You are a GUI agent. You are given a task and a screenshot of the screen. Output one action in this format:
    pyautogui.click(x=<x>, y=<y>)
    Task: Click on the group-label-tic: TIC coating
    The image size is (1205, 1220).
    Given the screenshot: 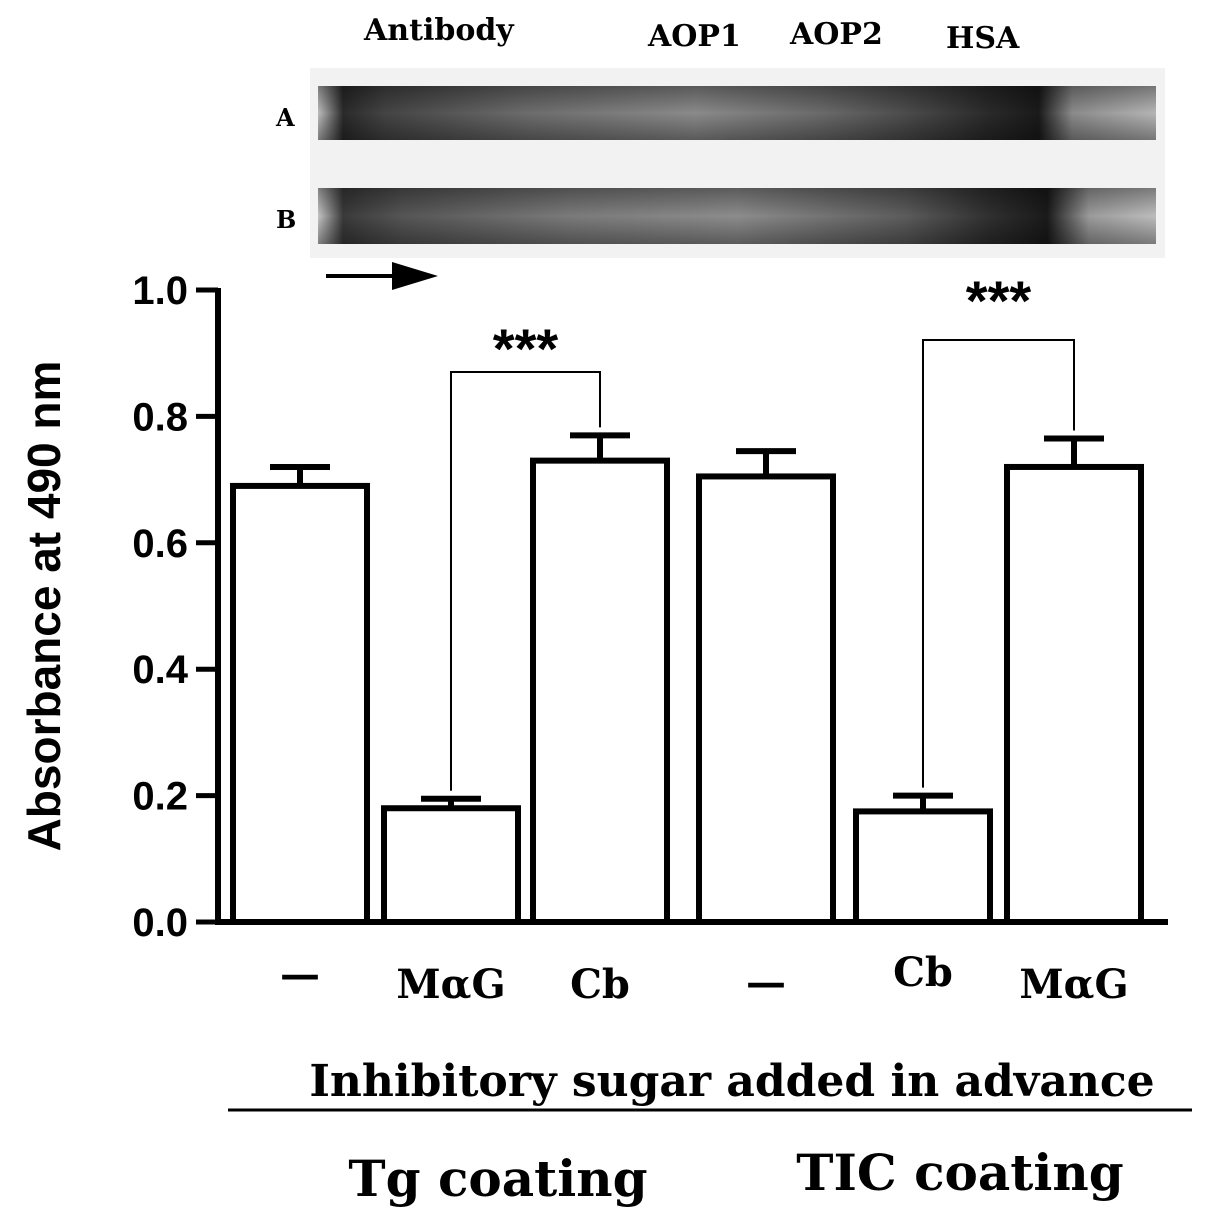 What is the action you would take?
    pyautogui.click(x=959, y=1172)
    